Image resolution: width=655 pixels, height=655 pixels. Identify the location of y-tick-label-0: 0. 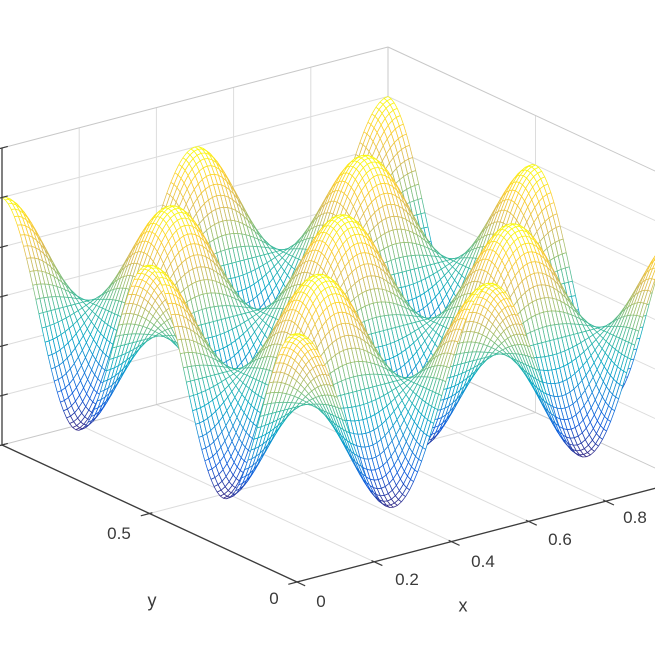
(274, 598).